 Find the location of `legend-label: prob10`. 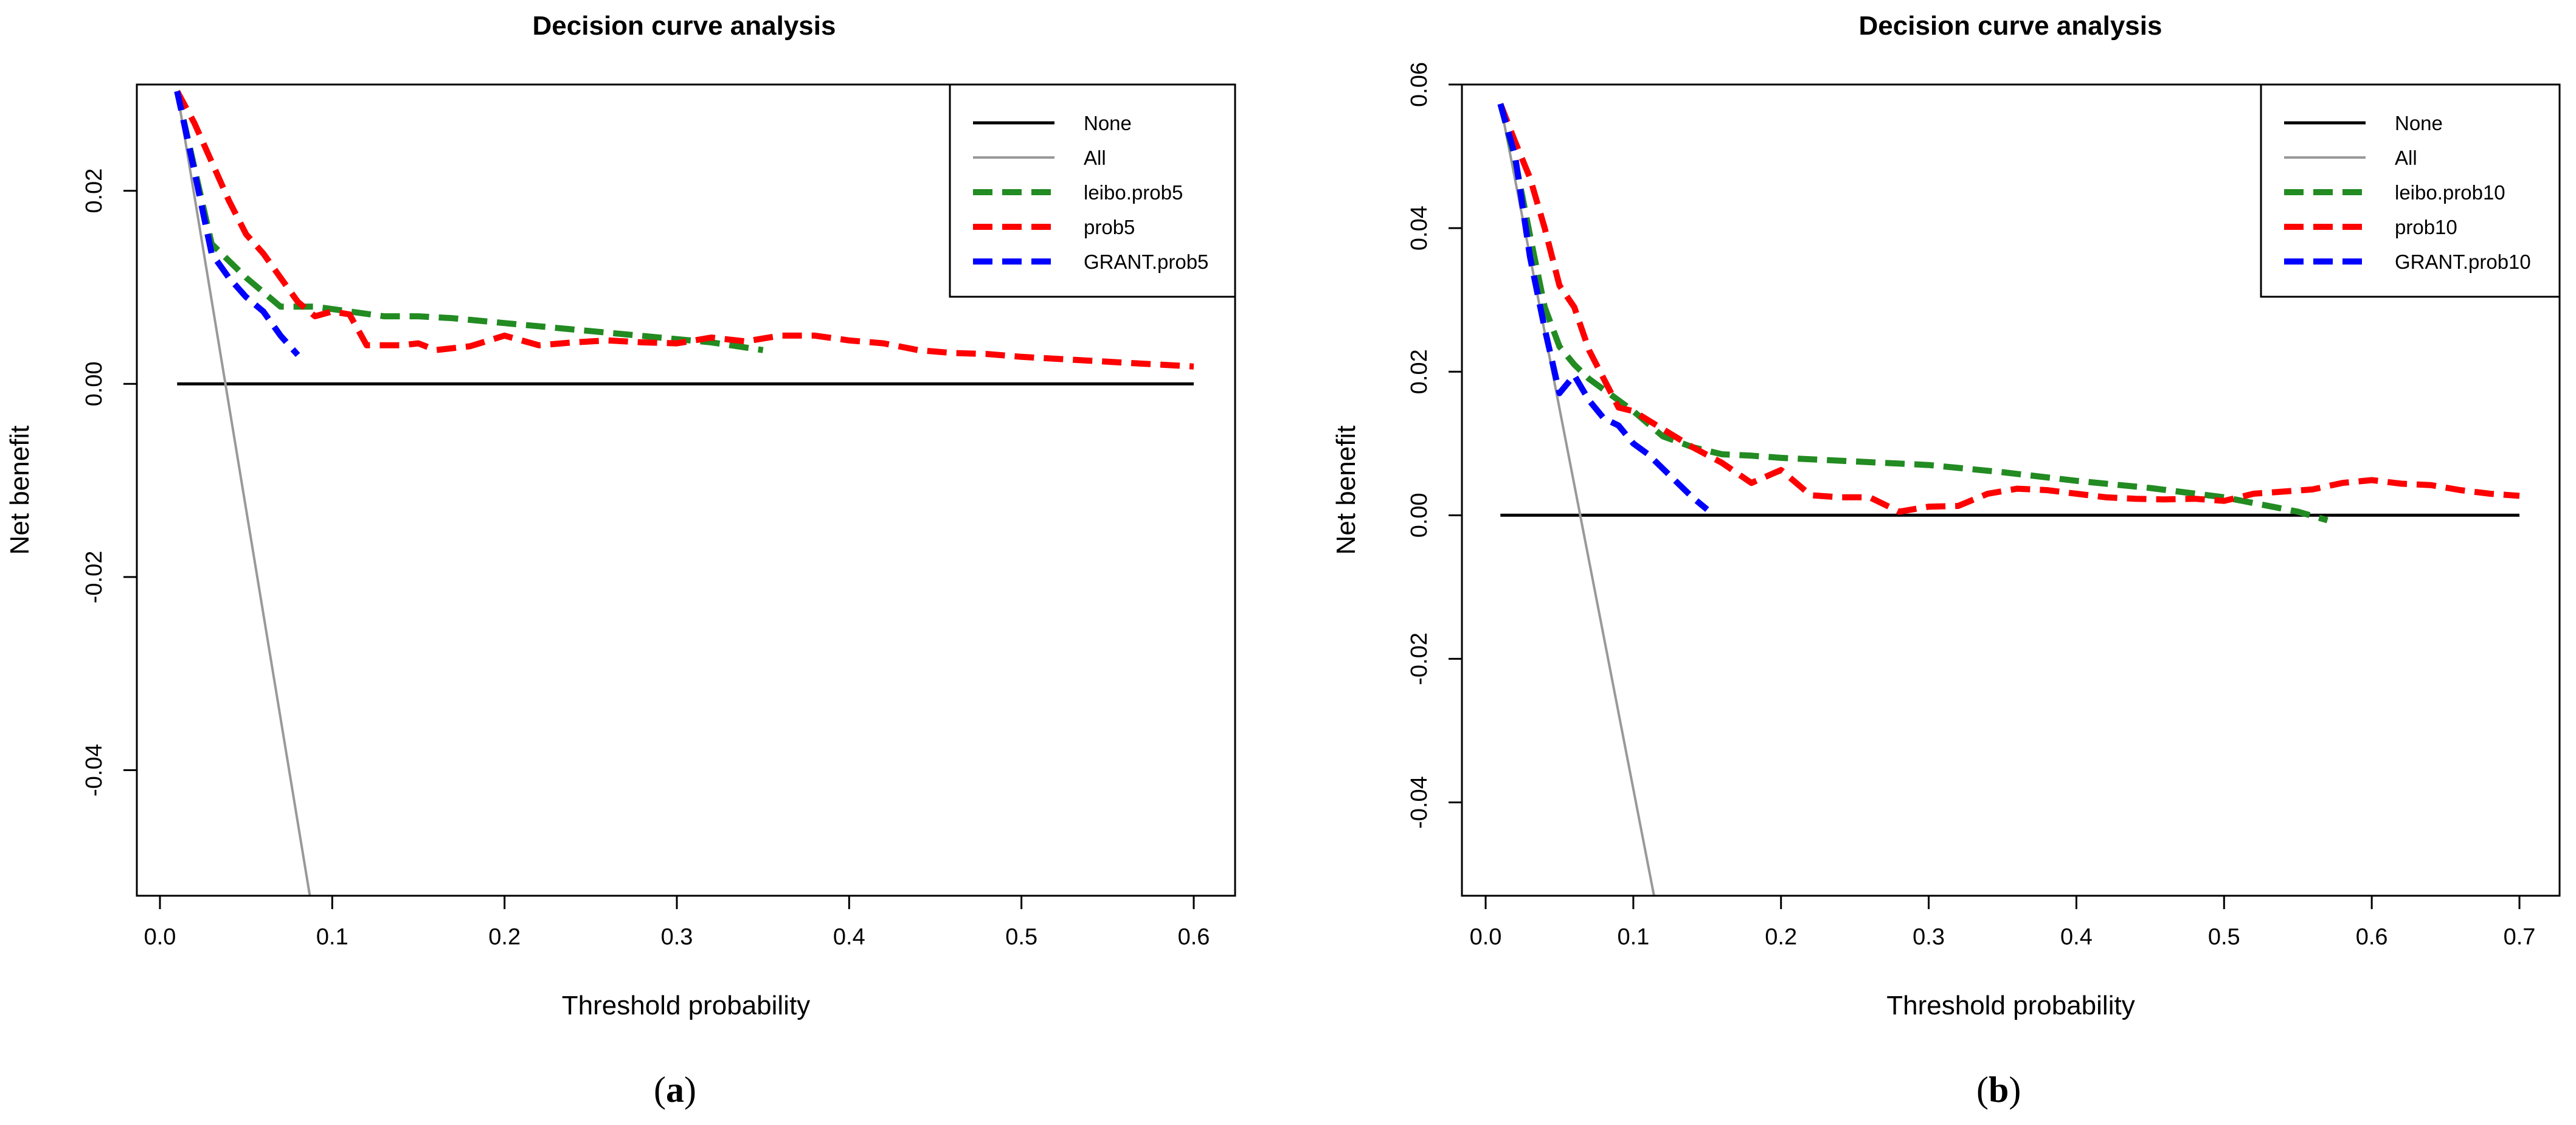

legend-label: prob10 is located at coordinates (2426, 227).